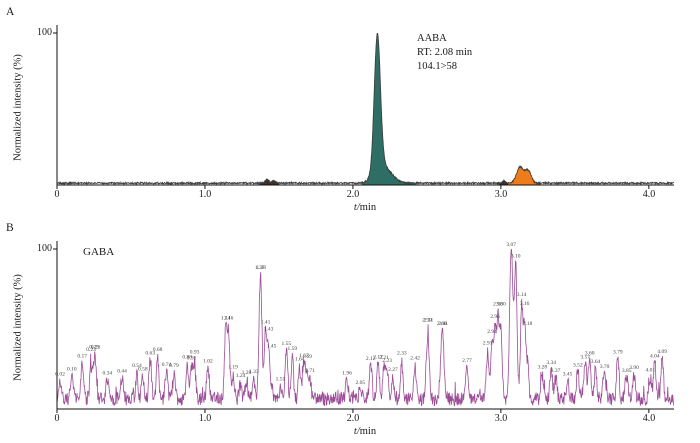 This screenshot has height=443, width=700. I want to click on panel-b-xtick-1: 1.0, so click(205, 418).